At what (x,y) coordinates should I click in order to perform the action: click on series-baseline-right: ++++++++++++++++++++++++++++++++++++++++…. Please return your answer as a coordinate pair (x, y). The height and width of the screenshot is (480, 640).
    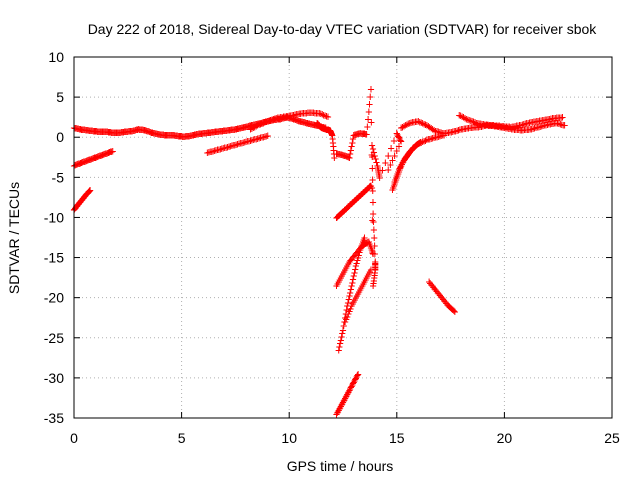
    Looking at the image, I should click on (482, 127).